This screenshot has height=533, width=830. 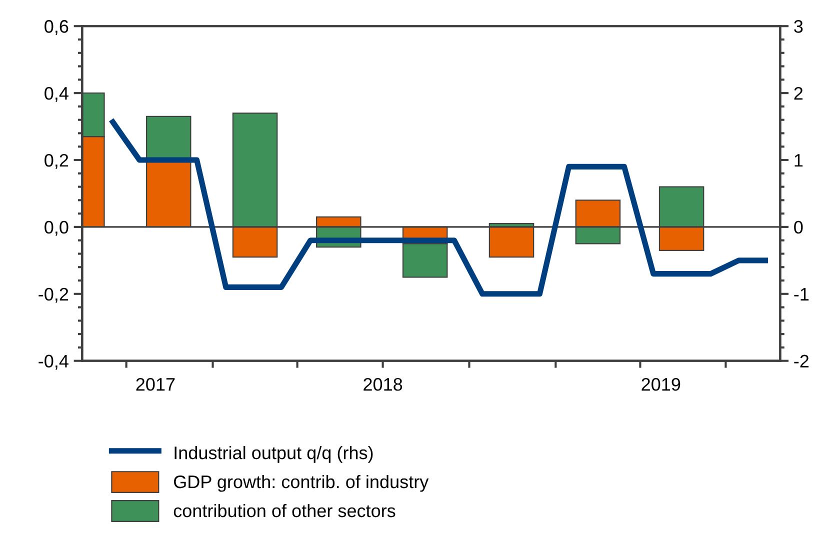 I want to click on y2-tick-label: 1, so click(x=798, y=160).